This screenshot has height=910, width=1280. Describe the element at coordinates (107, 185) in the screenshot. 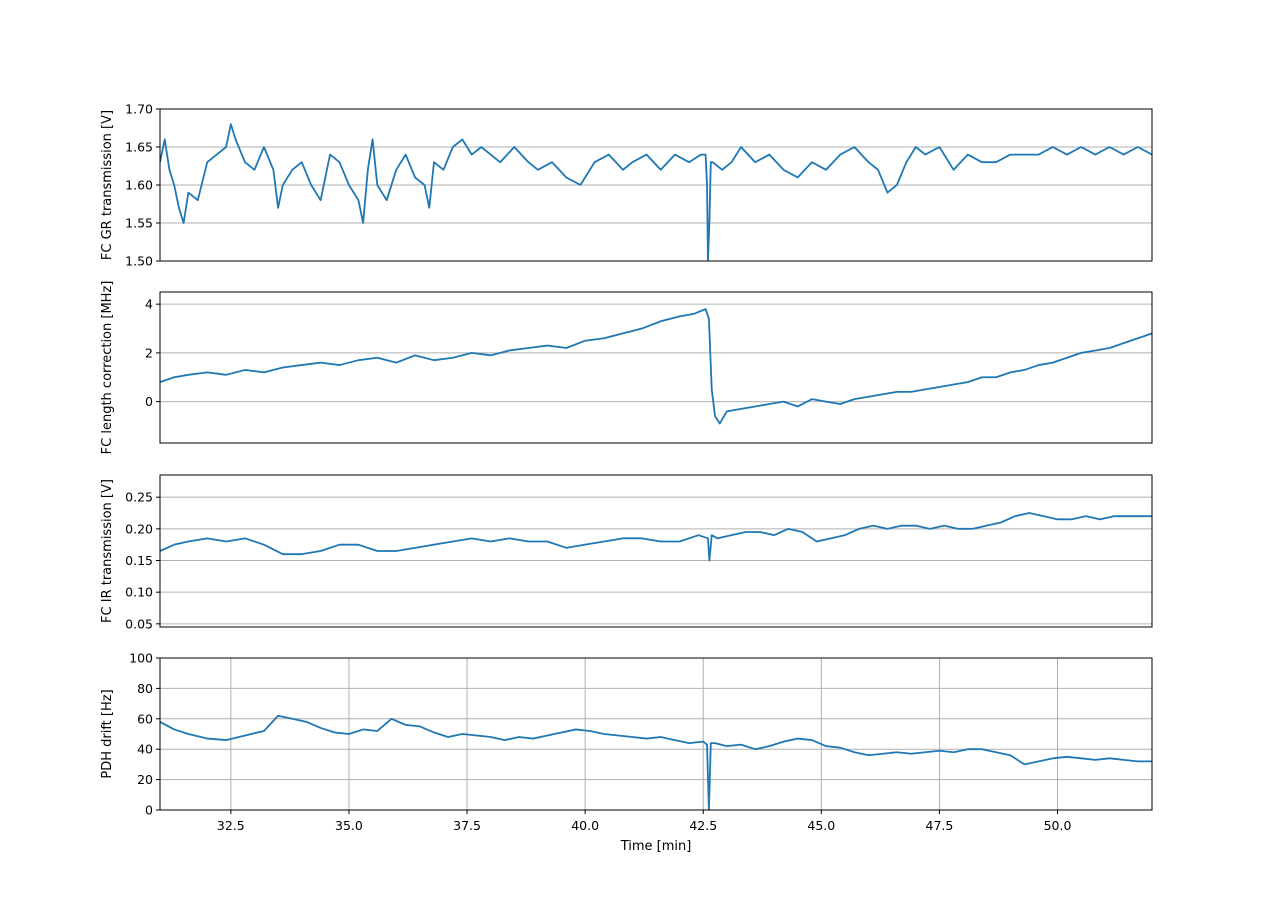

I see `y-axis-label: FC GR transmission [V]` at that location.